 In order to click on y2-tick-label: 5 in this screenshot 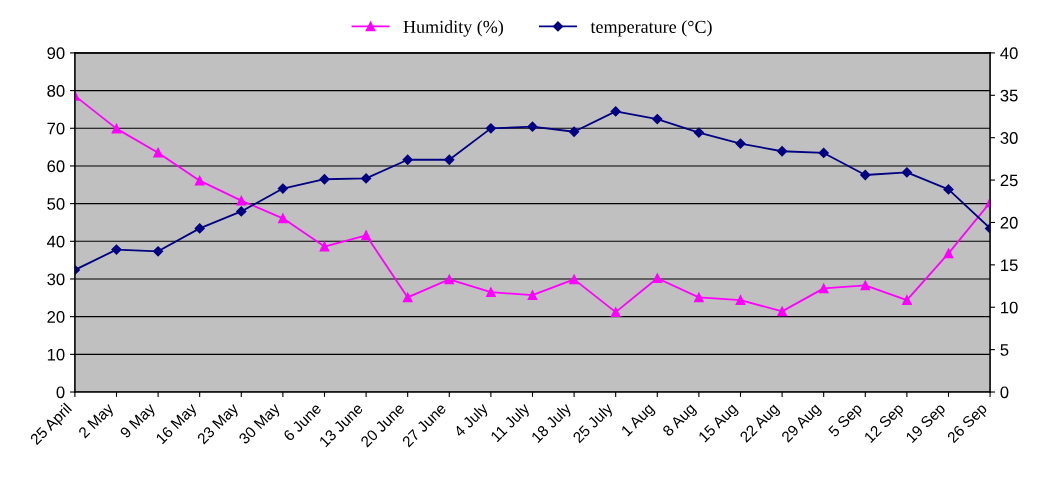, I will do `click(1004, 350)`.